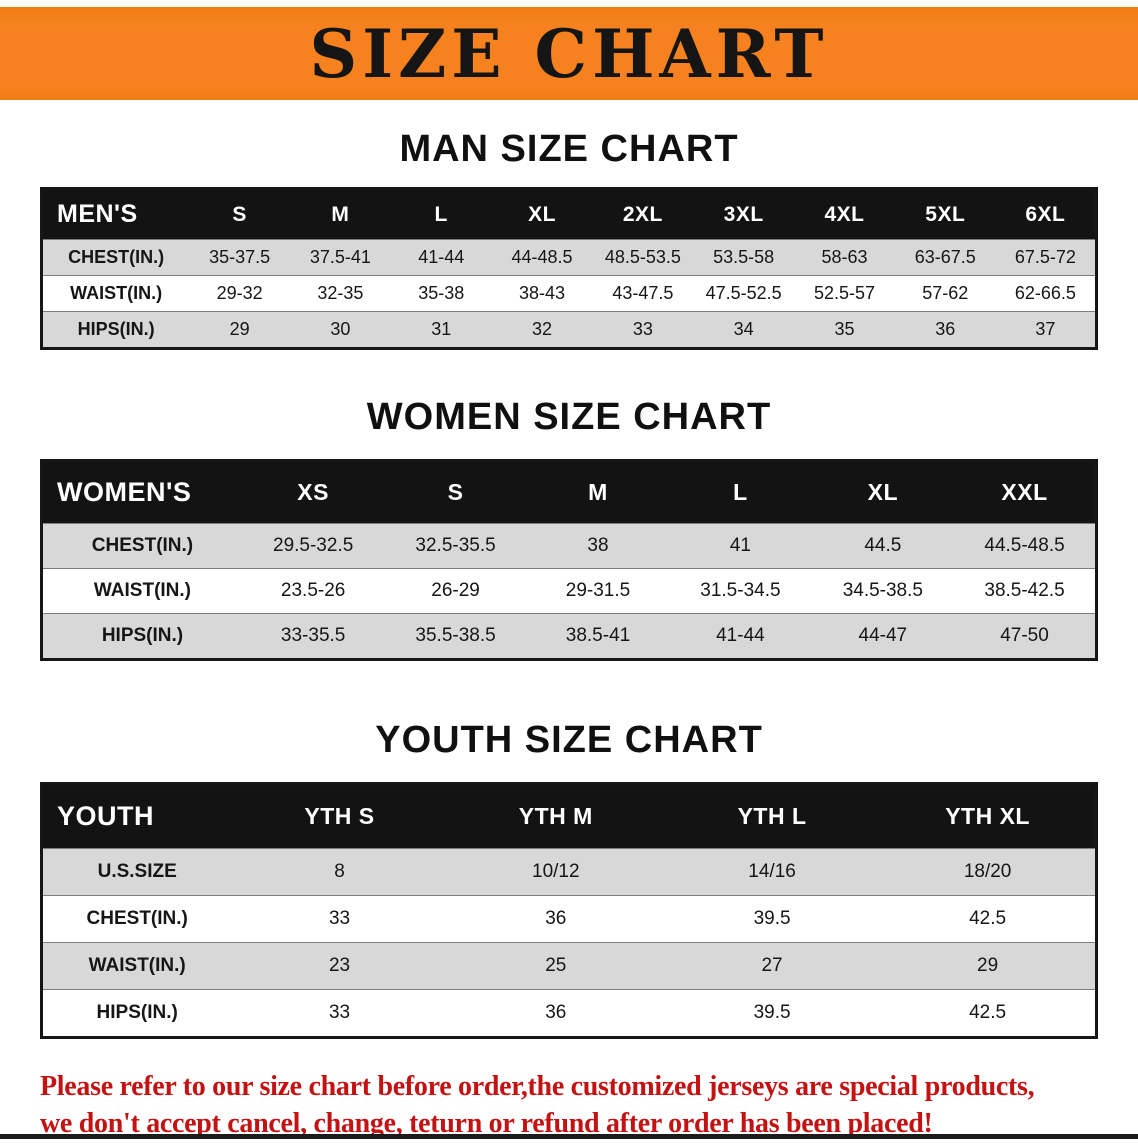 This screenshot has height=1143, width=1138. Describe the element at coordinates (1046, 293) in the screenshot. I see `value-cell: 62-66.5` at that location.